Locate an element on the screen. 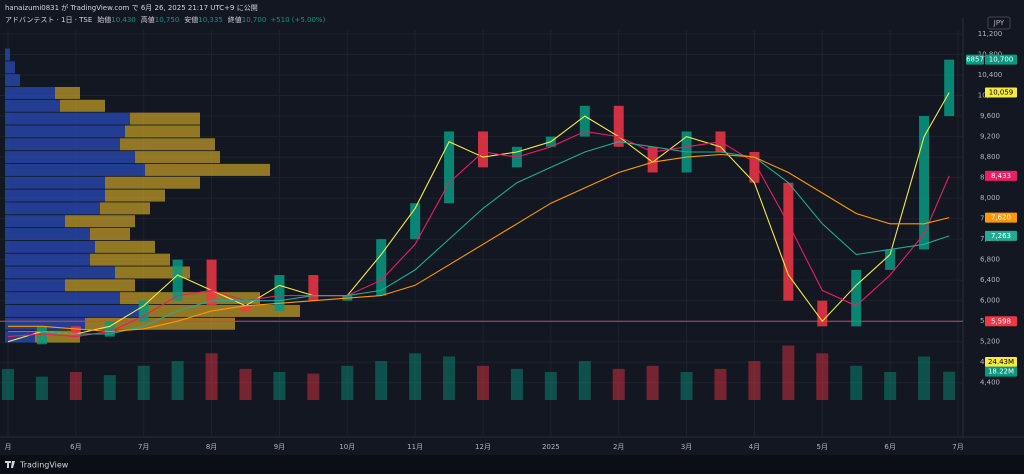 This screenshot has width=1024, height=474. price-badge-label: 10,059 is located at coordinates (1001, 93).